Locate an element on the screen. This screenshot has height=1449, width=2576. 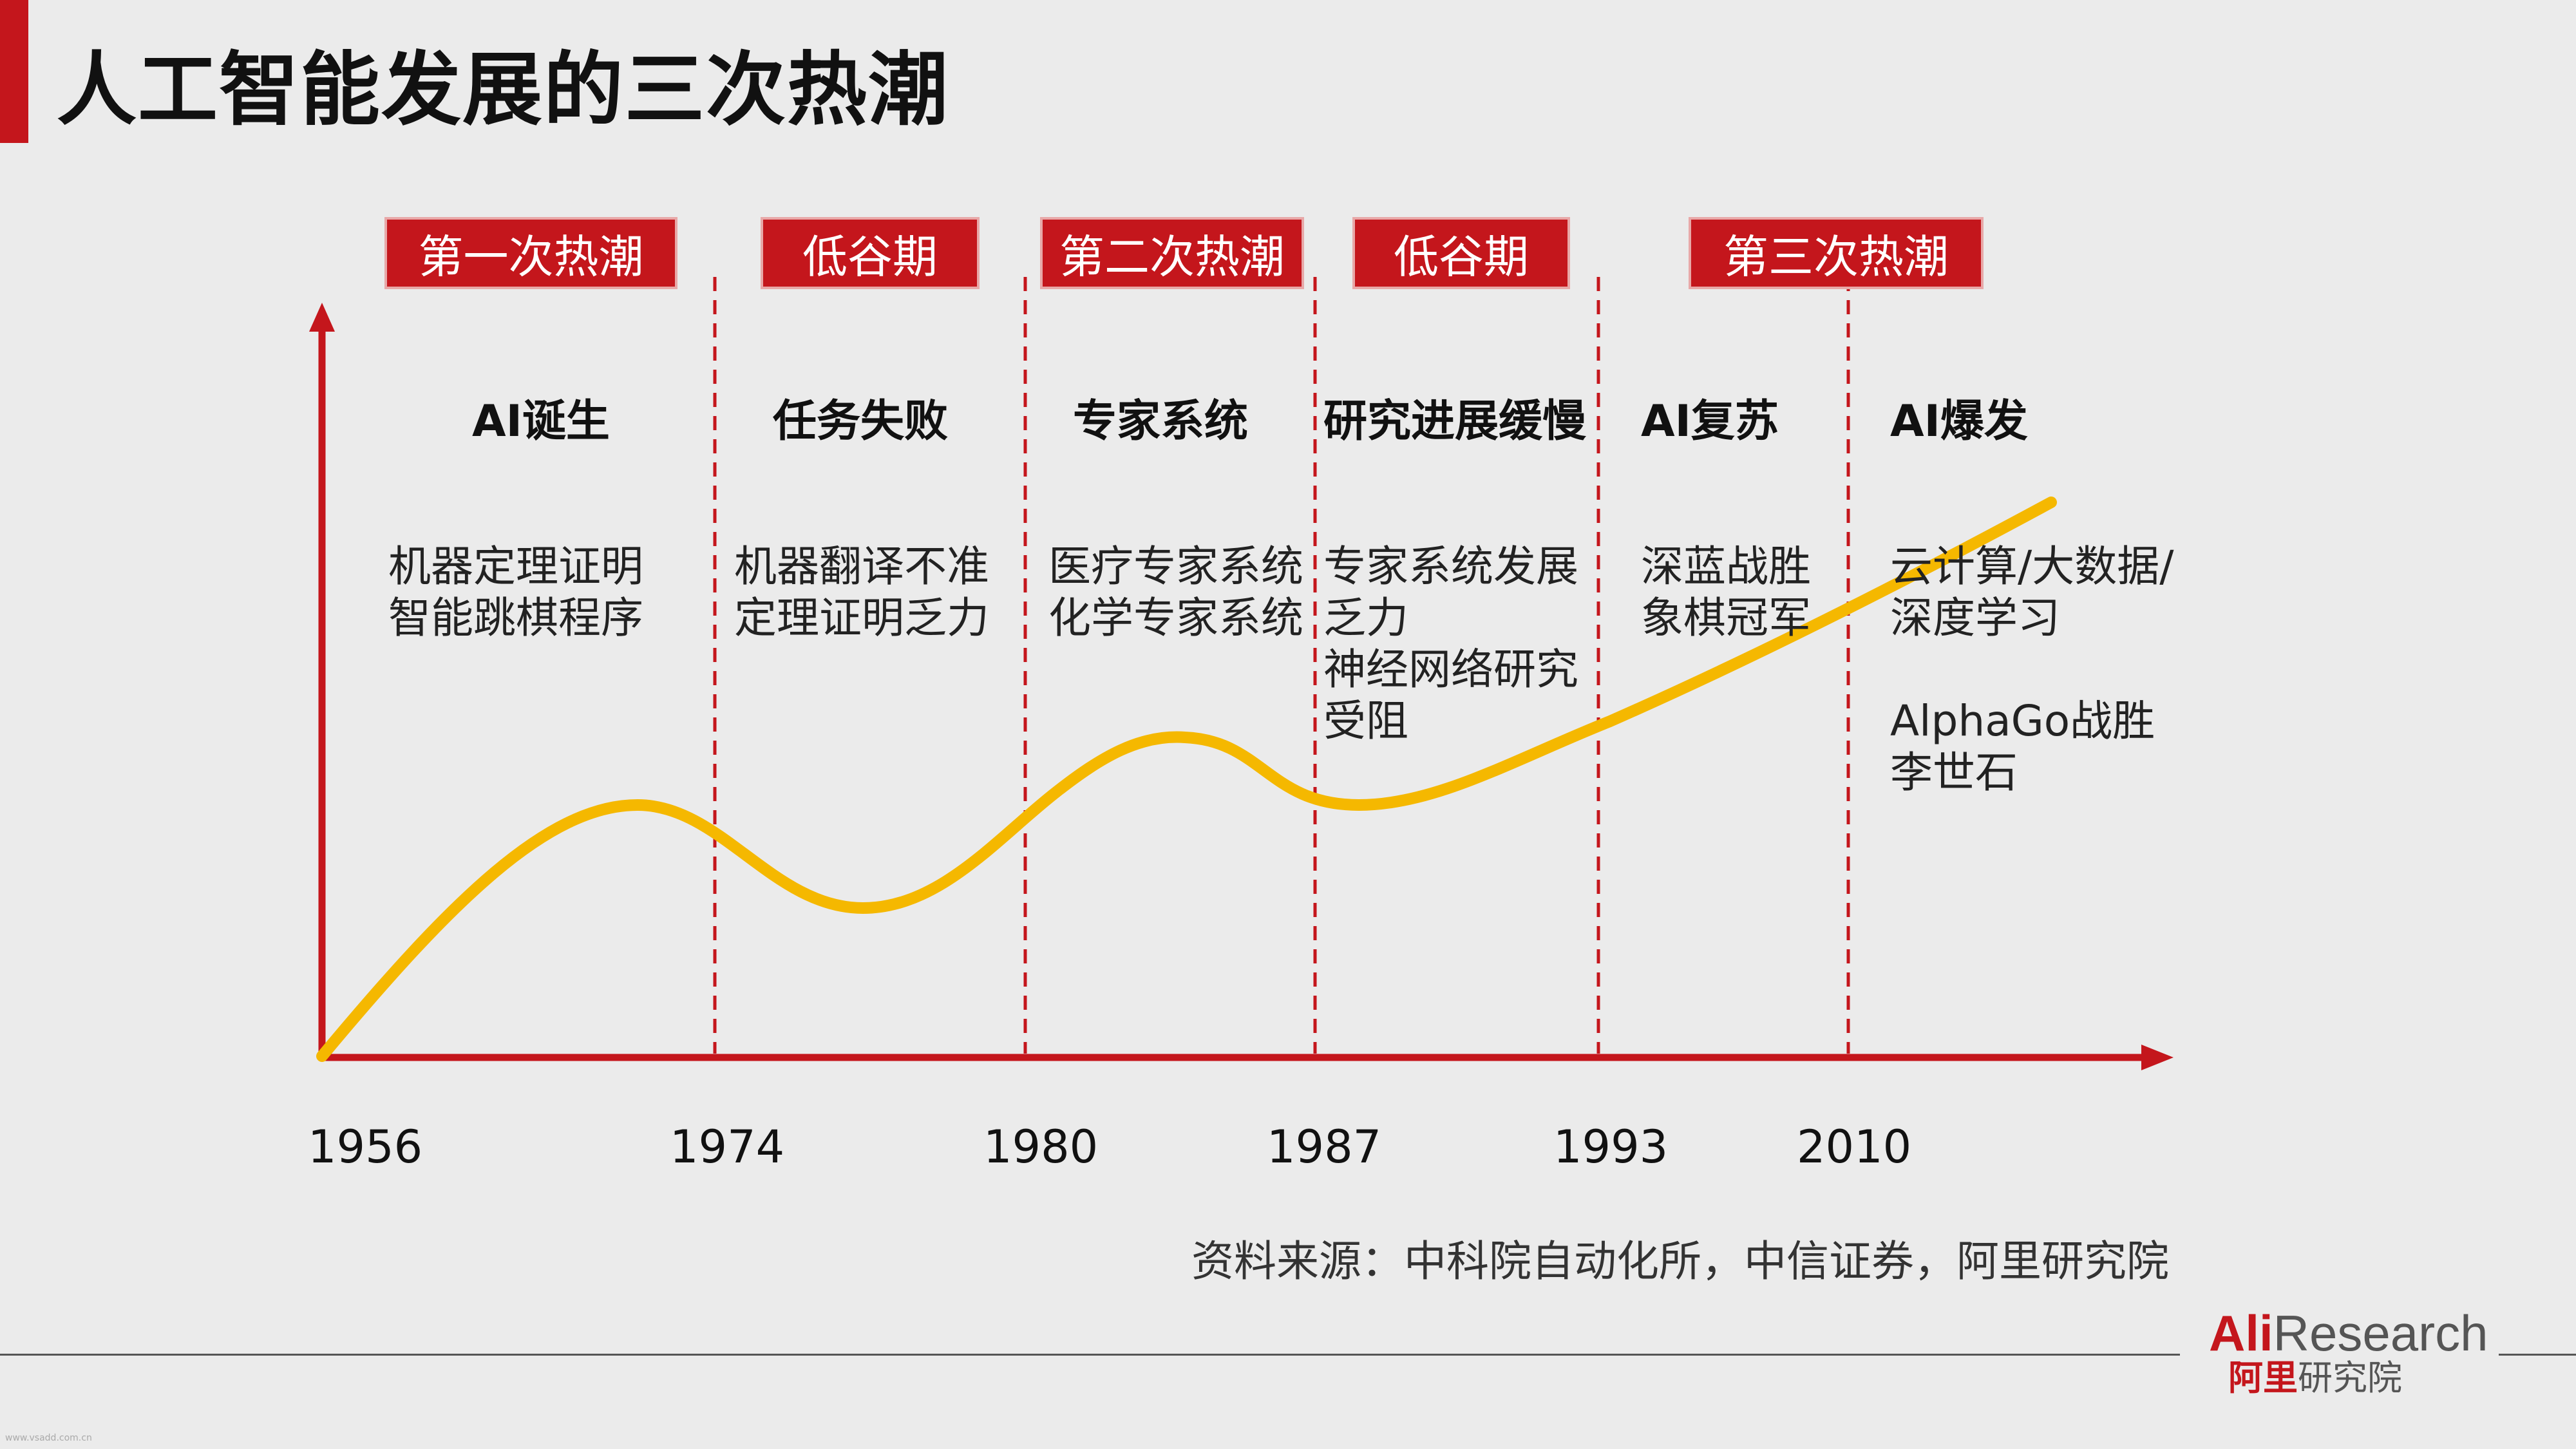
phase-tag-third-boom: 第三次热潮 is located at coordinates (1836, 253).